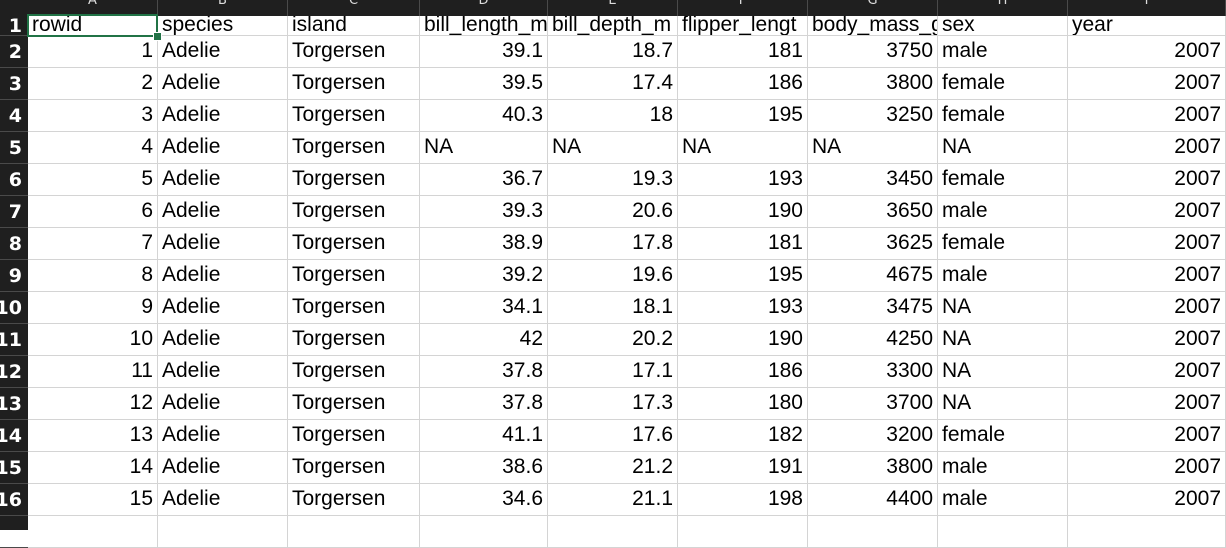 This screenshot has height=548, width=1226. I want to click on data-cell: 193, so click(743, 180).